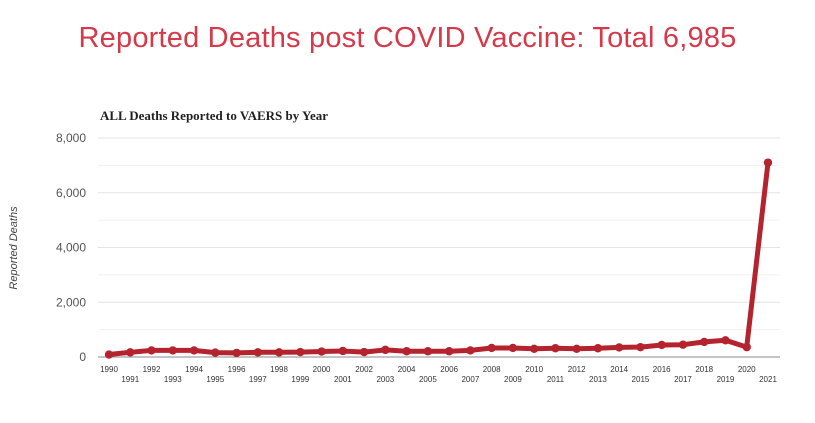 Image resolution: width=815 pixels, height=423 pixels. Describe the element at coordinates (214, 115) in the screenshot. I see `chart-title: ALL Deaths Reported to VAERS by Year` at that location.